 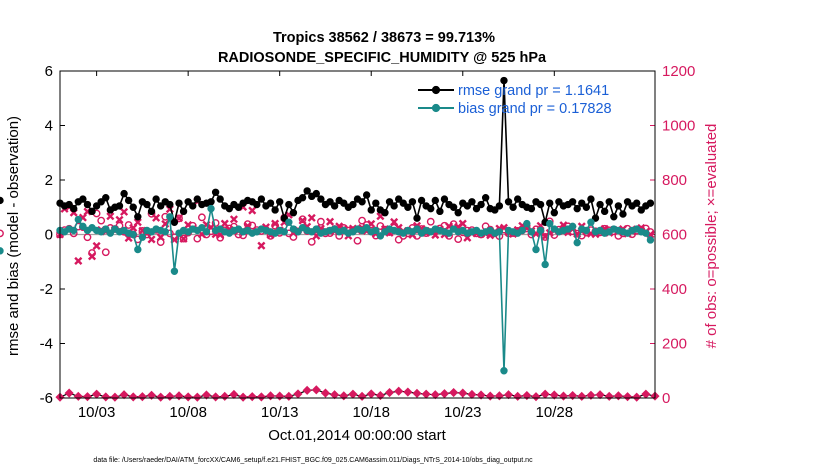 What do you see at coordinates (13, 236) in the screenshot?
I see `y-axis-label: rmse and bias (model - observation)` at bounding box center [13, 236].